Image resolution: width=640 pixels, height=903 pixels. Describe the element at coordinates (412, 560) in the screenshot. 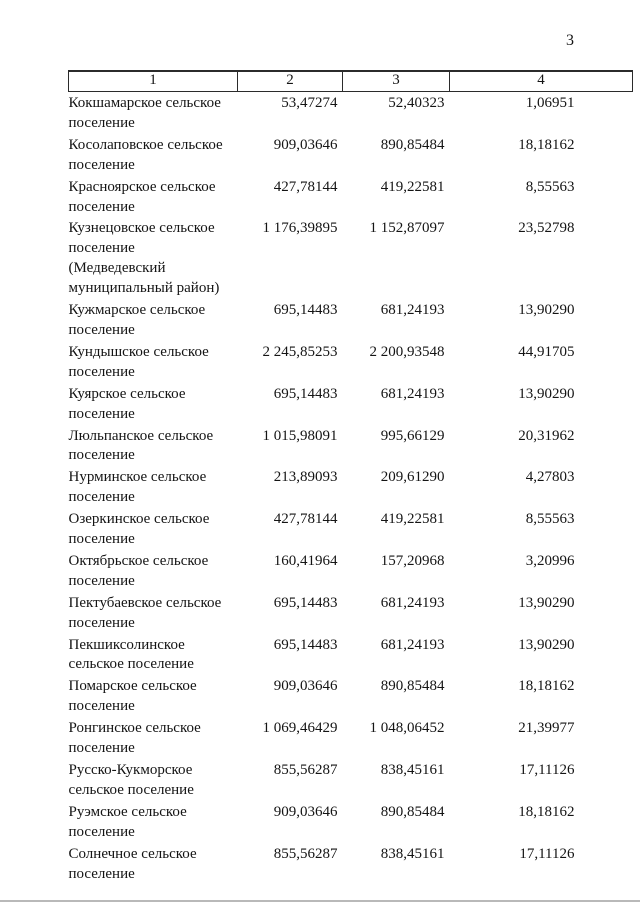

I see `value-cell-col3: 157,20968` at that location.